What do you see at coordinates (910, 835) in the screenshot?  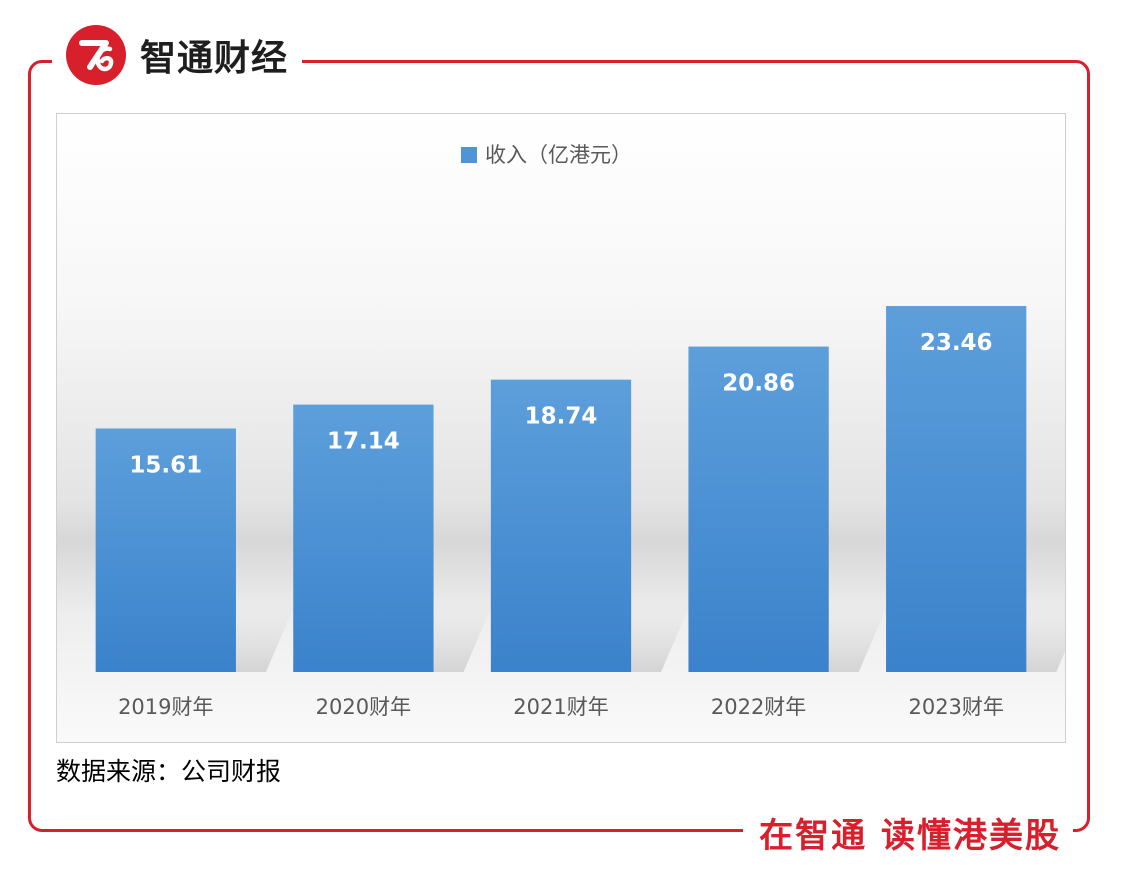 I see `slogan: 在智通 读懂港美股` at bounding box center [910, 835].